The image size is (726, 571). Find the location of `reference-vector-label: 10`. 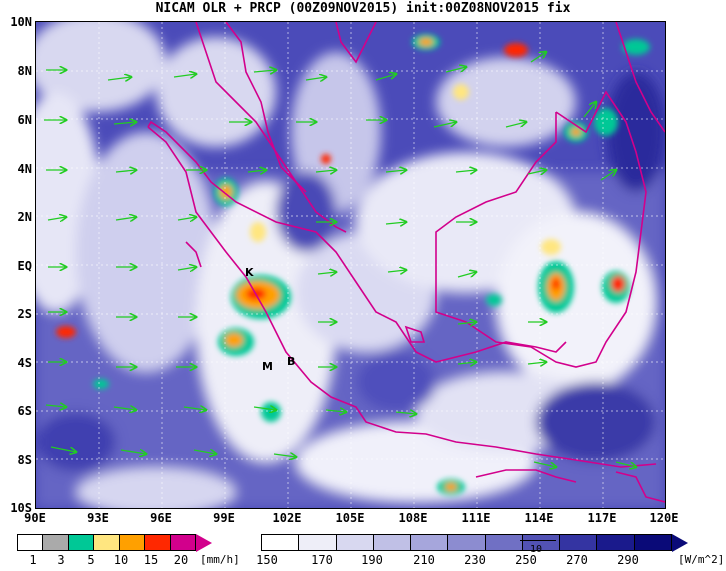

reference-vector-label: 10 is located at coordinates (536, 549).